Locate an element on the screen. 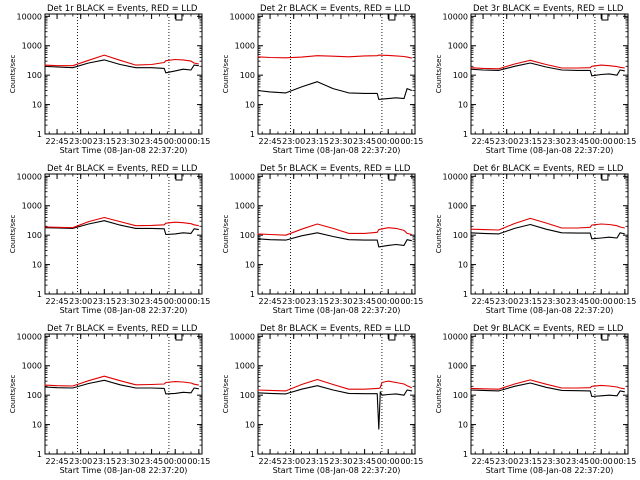 The width and height of the screenshot is (640, 480). panel-title: Det 8r BLACK = Events, RED = LLD is located at coordinates (335, 329).